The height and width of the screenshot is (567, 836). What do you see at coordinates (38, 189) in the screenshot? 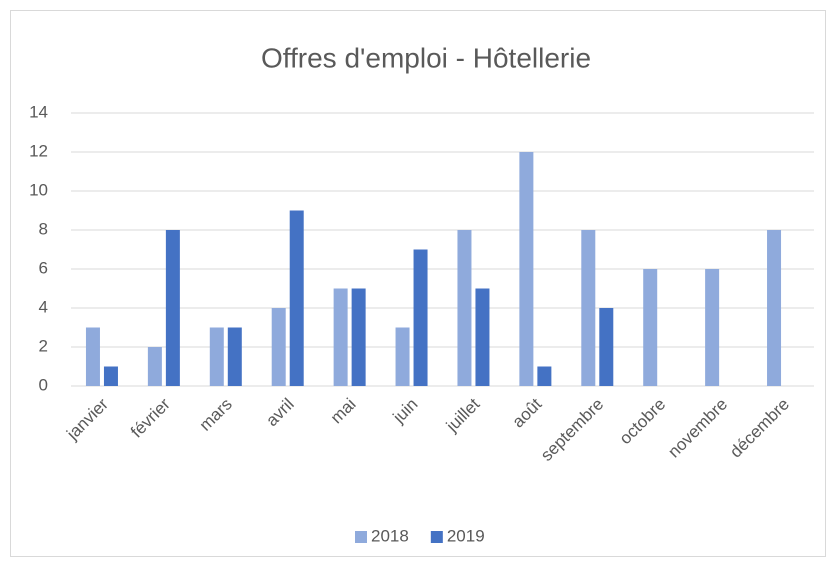
I see `y-tick-label: 10` at bounding box center [38, 189].